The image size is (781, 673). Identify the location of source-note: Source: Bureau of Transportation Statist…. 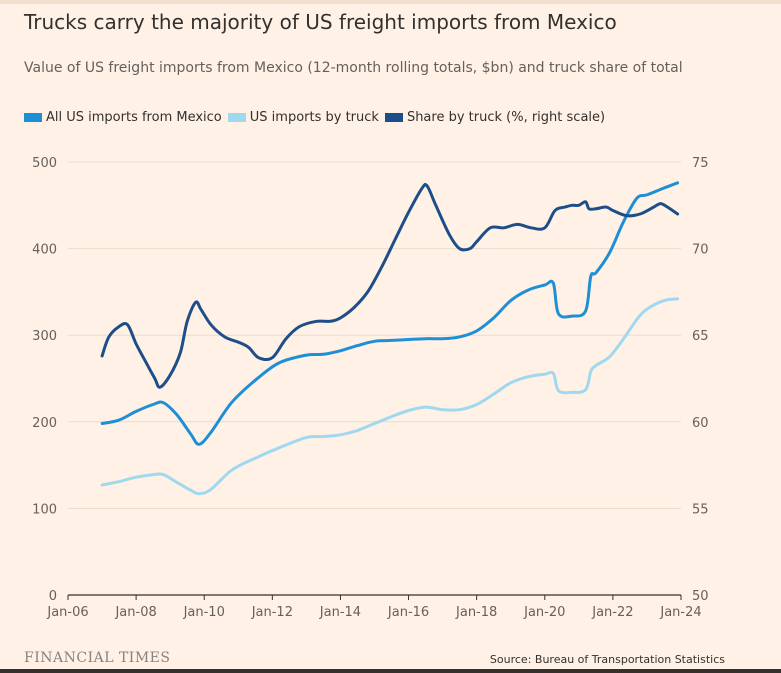
(607, 659).